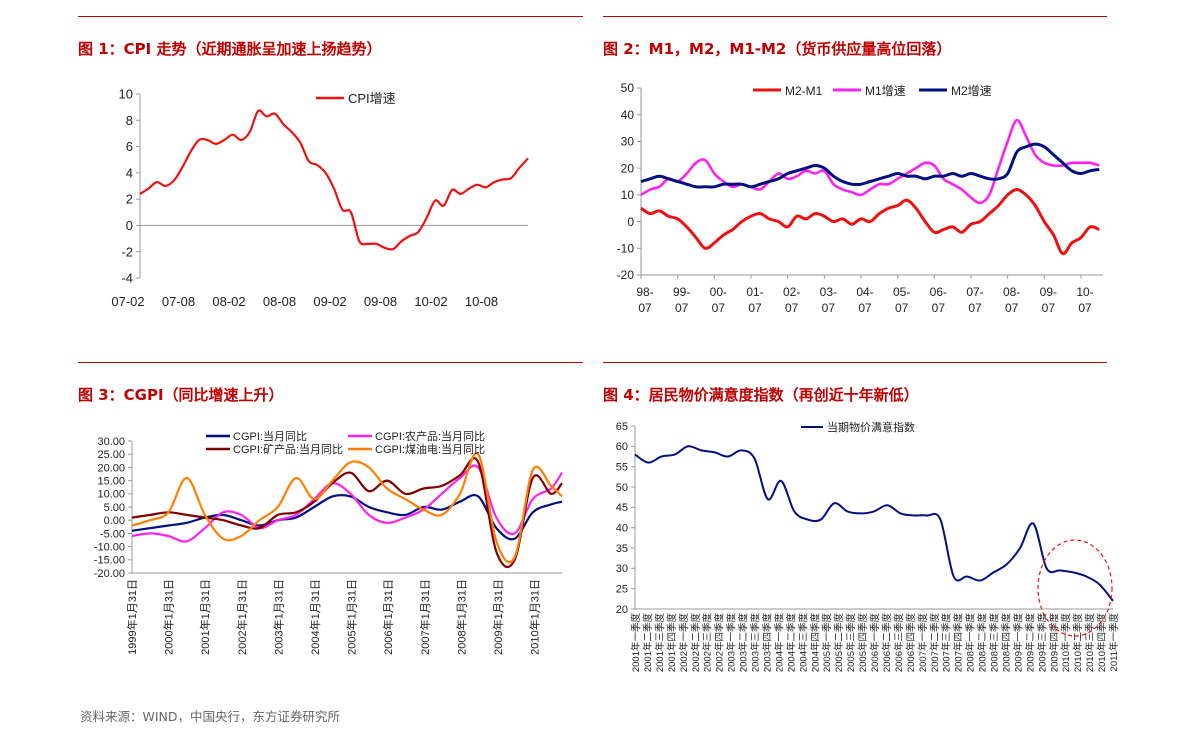 This screenshot has height=743, width=1191. Describe the element at coordinates (622, 569) in the screenshot. I see `y-tick-label: 30` at that location.